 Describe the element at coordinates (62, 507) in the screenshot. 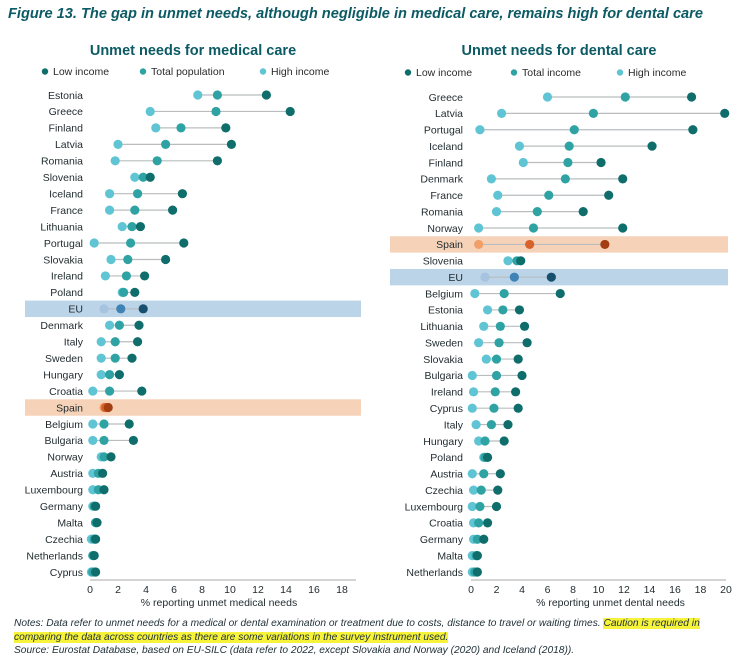

I see `medical-row-label: Germany` at that location.